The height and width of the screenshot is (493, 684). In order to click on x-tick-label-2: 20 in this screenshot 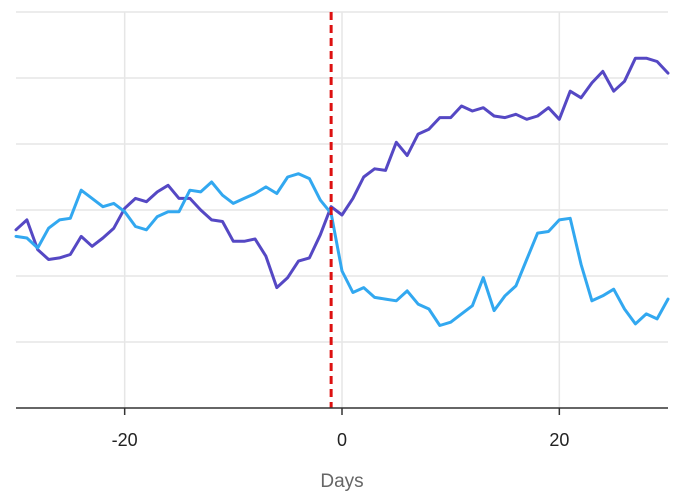, I will do `click(559, 440)`.